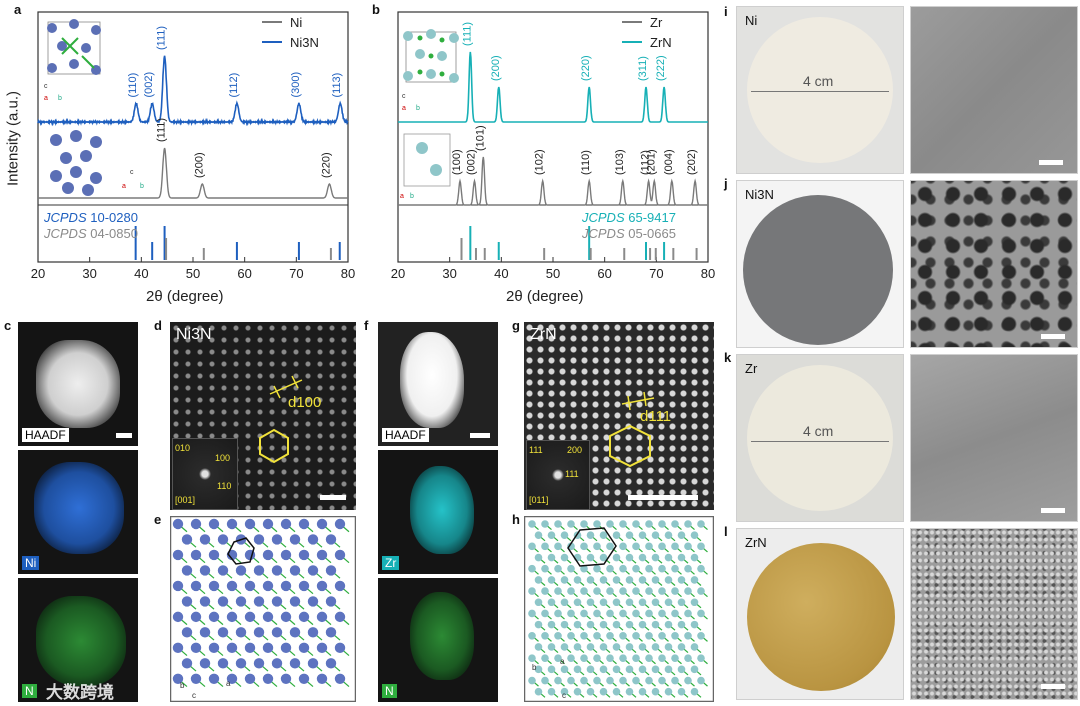 The width and height of the screenshot is (1080, 706). Describe the element at coordinates (646, 162) in the screenshot. I see `peak-label: (112)` at that location.